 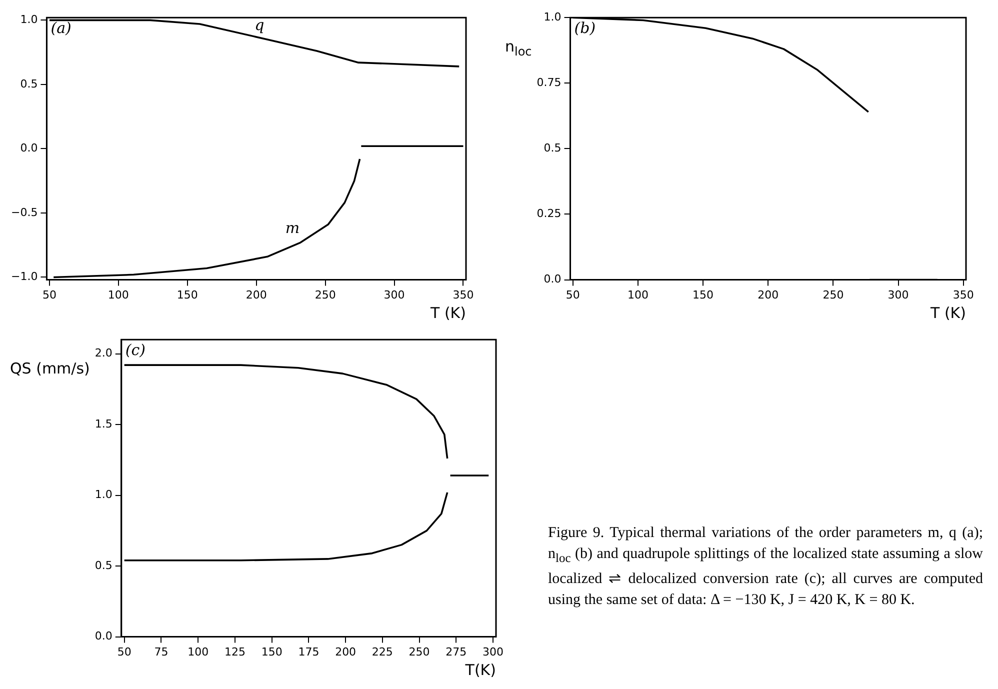 I want to click on x-axis-title: T(K), so click(x=480, y=669).